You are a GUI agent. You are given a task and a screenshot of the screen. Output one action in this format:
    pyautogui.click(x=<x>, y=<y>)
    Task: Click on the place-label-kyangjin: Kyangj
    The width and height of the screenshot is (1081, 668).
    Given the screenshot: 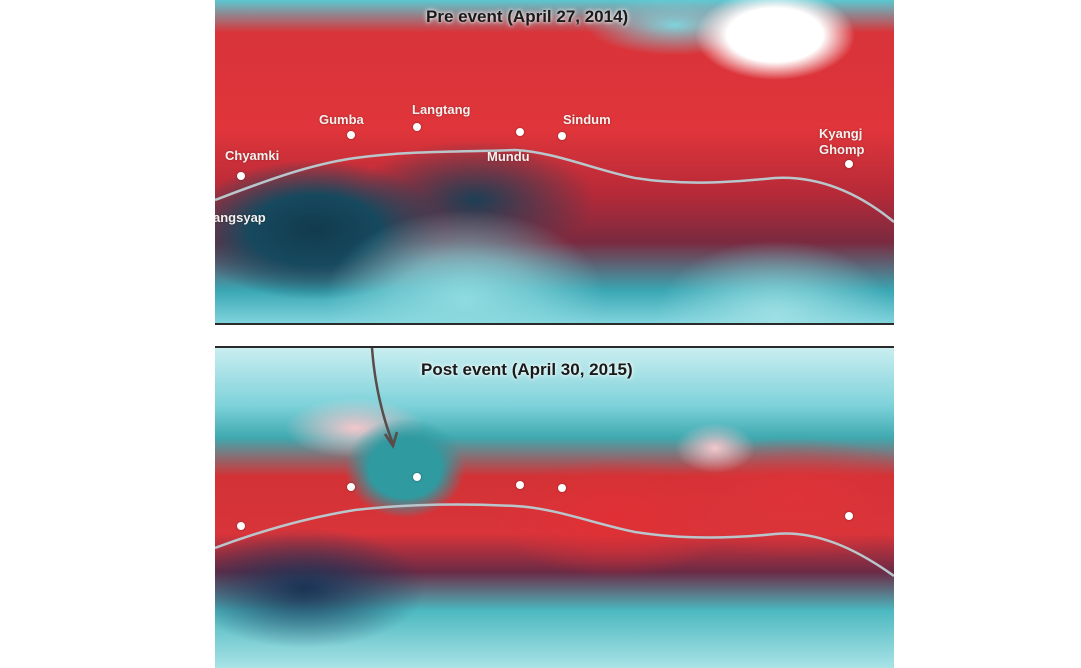 What is the action you would take?
    pyautogui.click(x=841, y=133)
    